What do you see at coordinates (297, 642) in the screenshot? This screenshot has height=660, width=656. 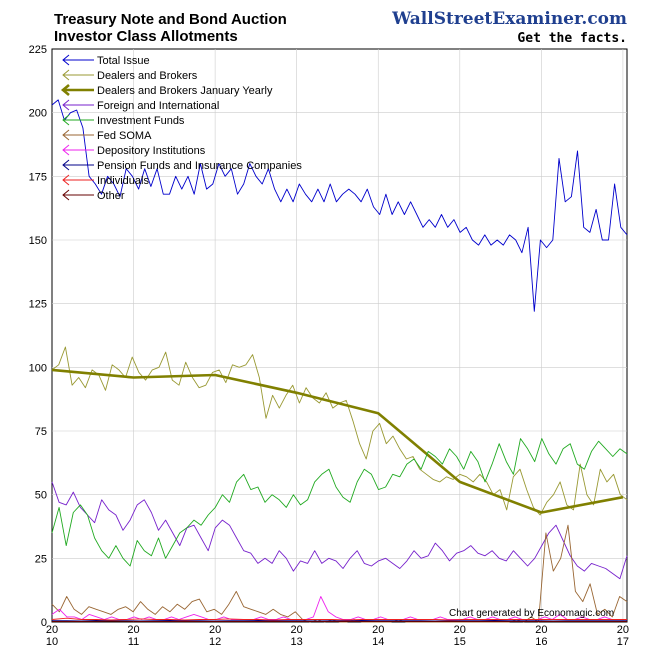 I see `x-tick-label-bottom: 13` at bounding box center [297, 642].